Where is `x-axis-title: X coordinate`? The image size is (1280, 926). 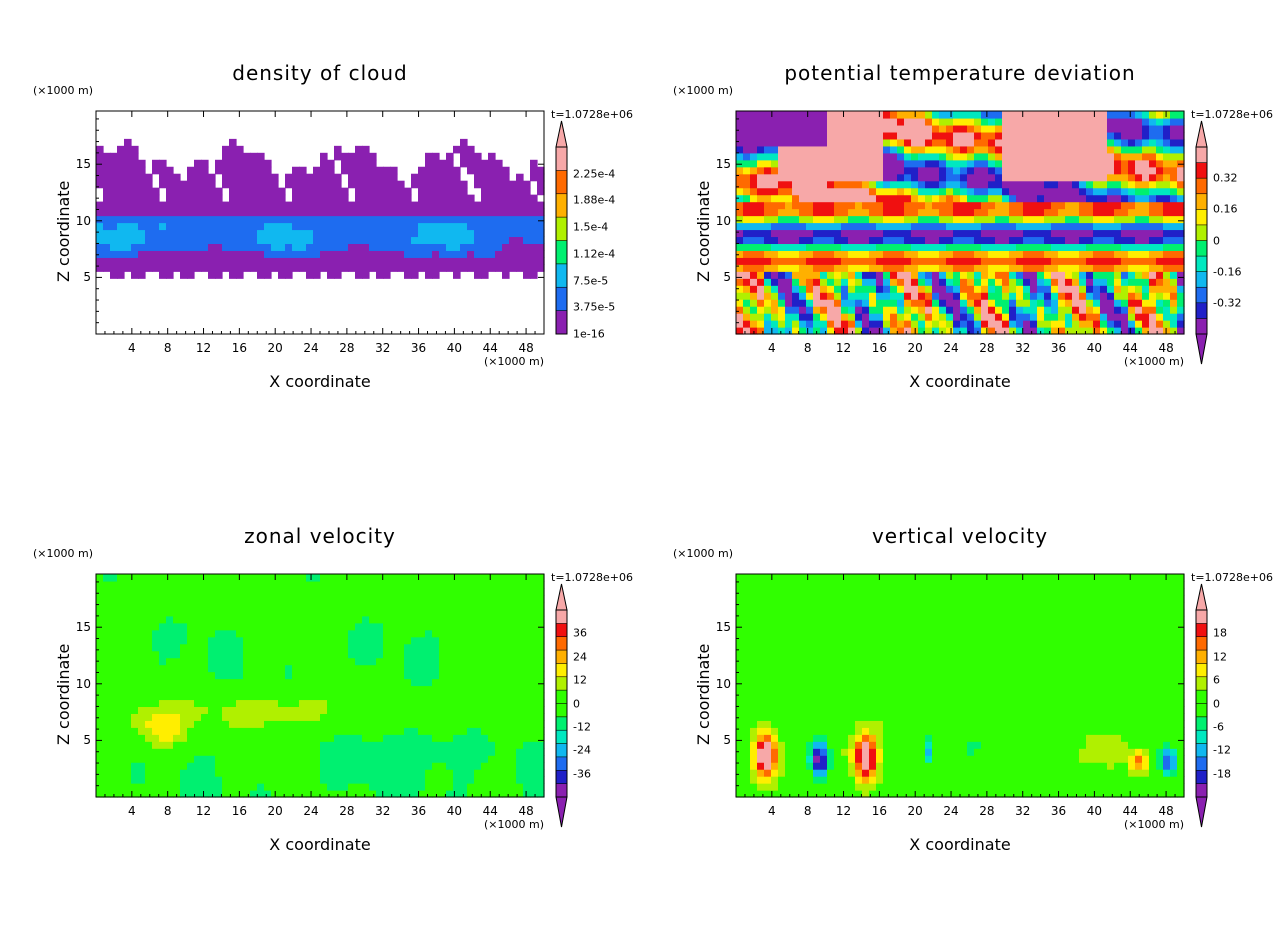 x-axis-title: X coordinate is located at coordinates (320, 381).